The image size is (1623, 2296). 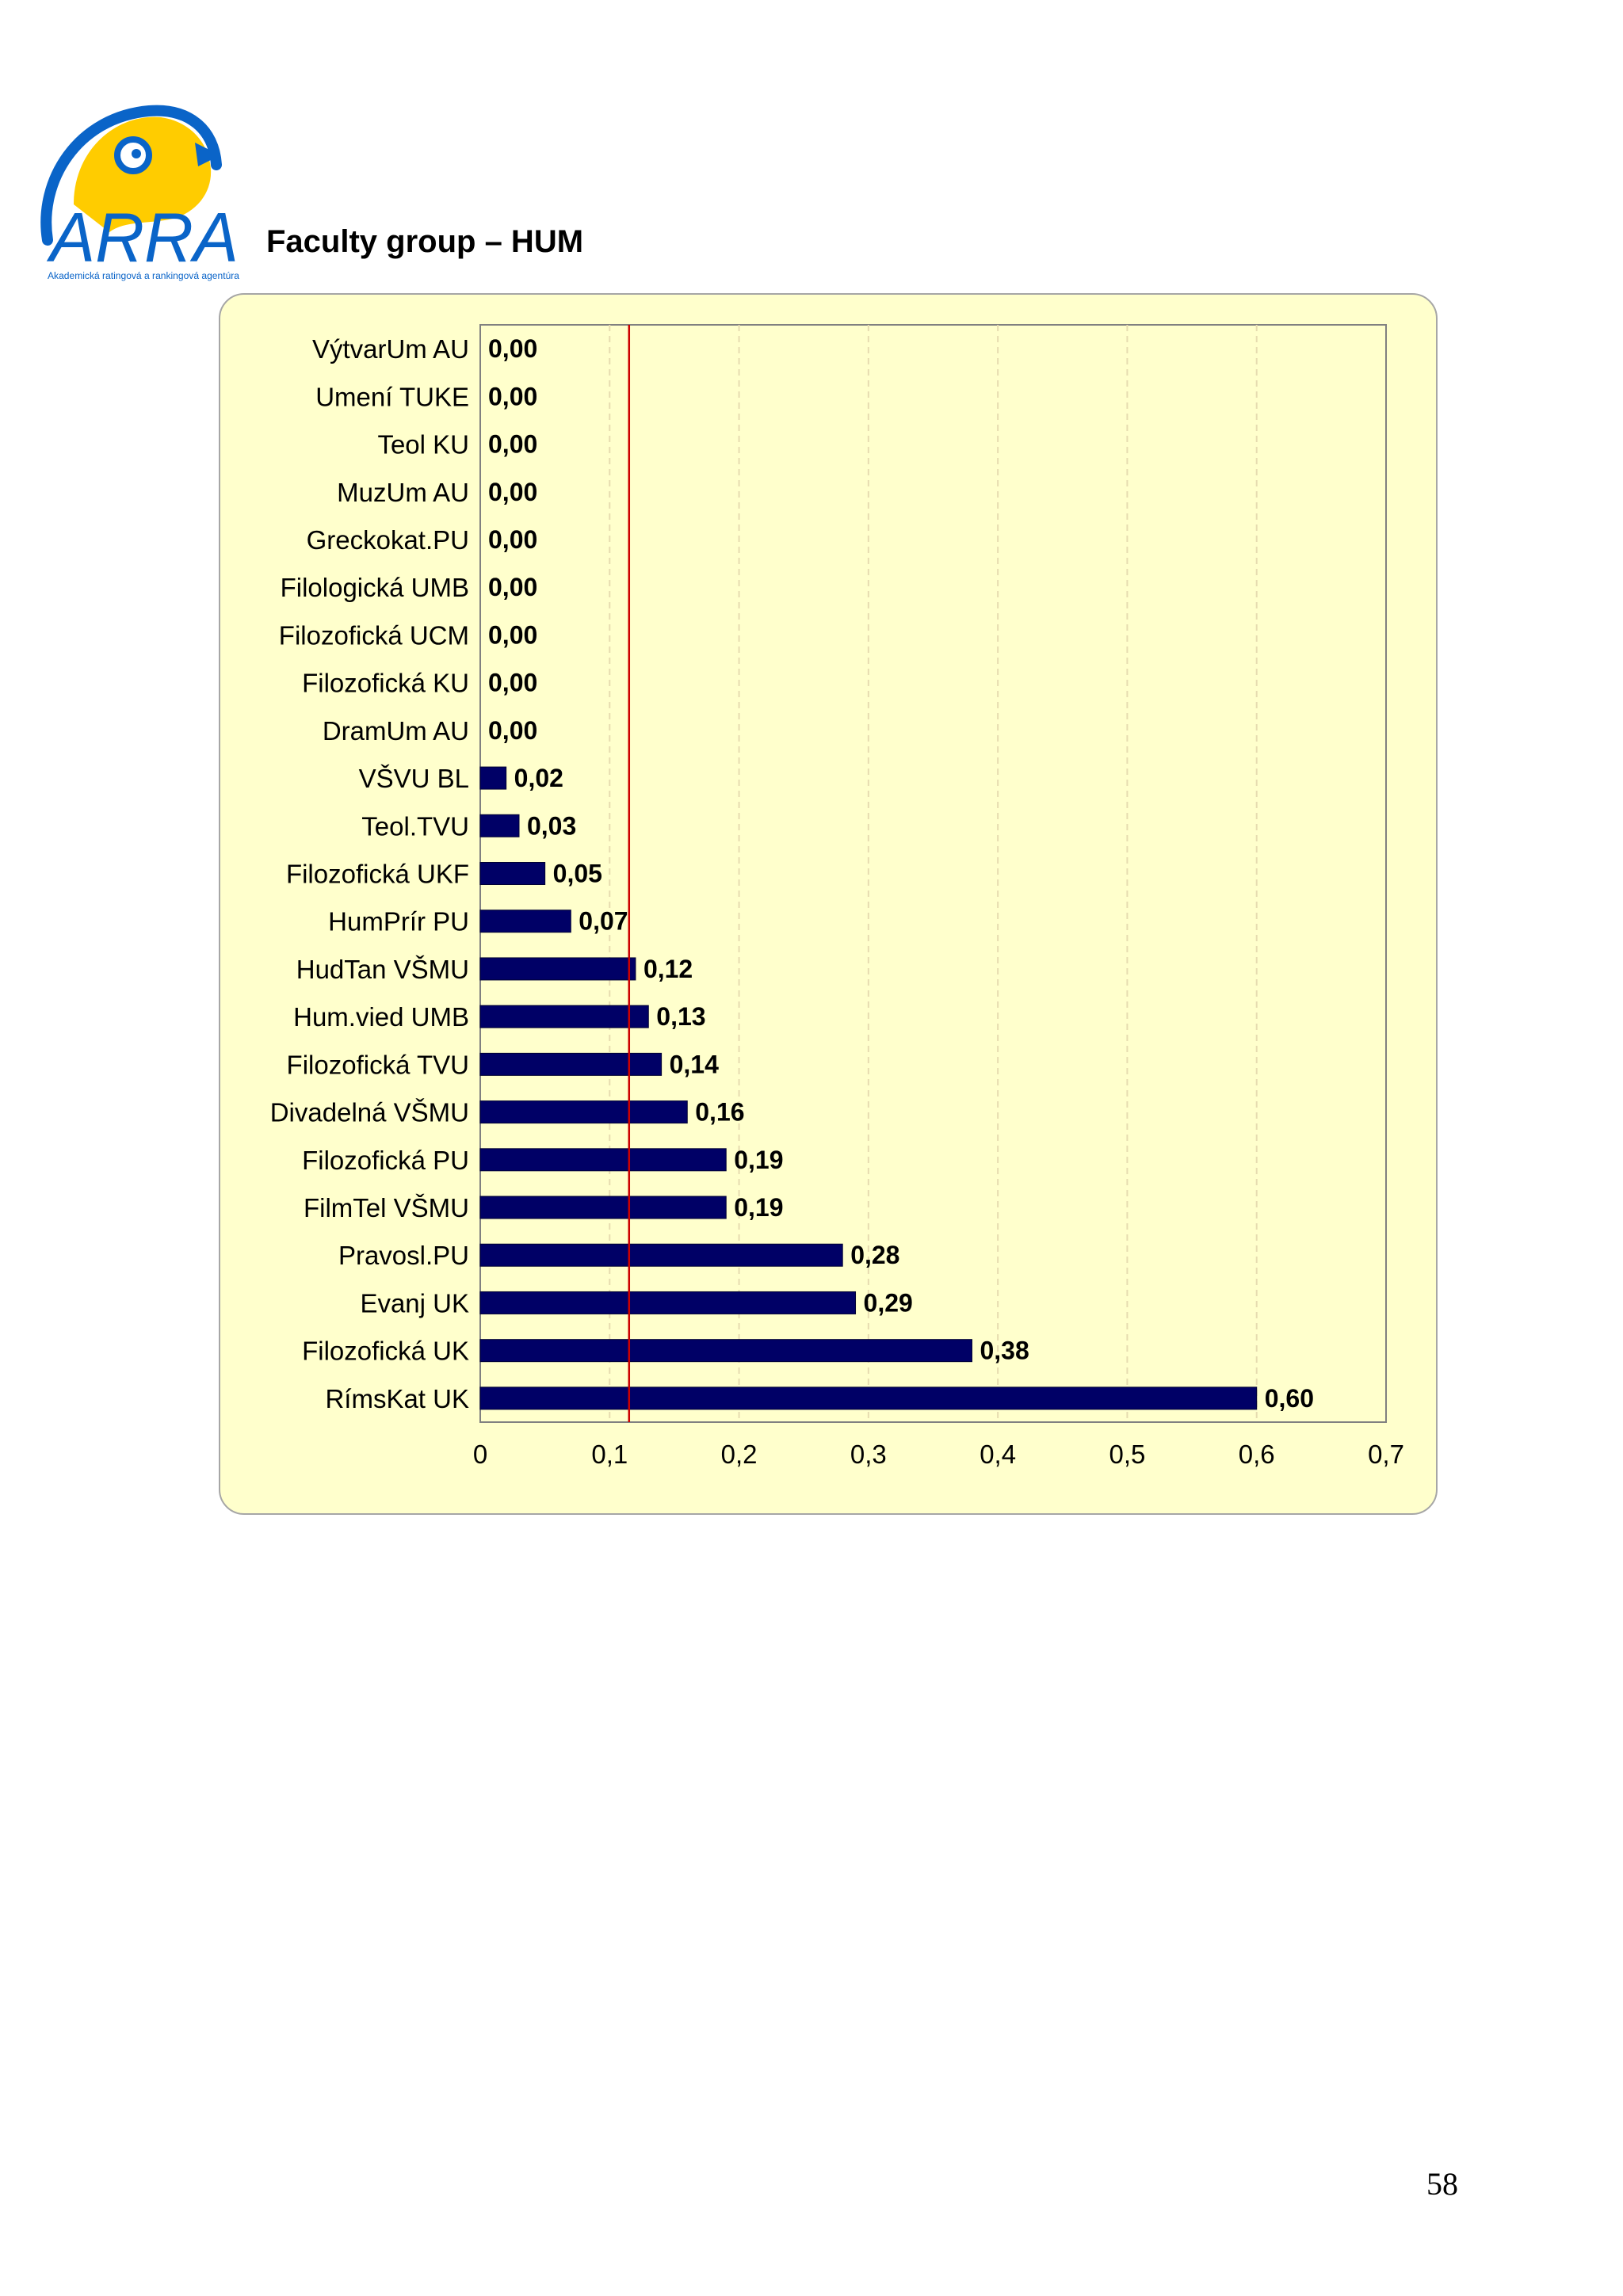 I want to click on category-label: Umení TUKE, so click(x=392, y=396).